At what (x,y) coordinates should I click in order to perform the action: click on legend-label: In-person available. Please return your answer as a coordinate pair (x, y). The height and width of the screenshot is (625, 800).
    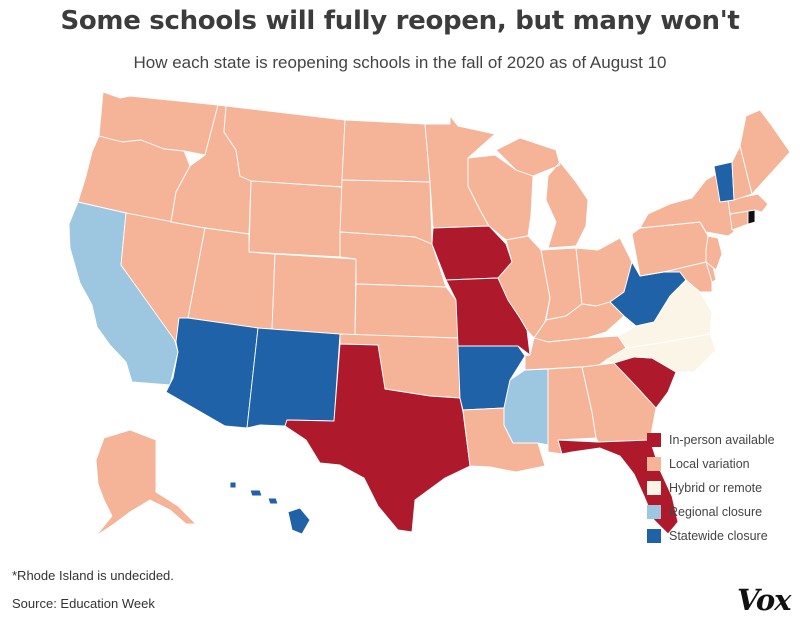
    Looking at the image, I should click on (722, 440).